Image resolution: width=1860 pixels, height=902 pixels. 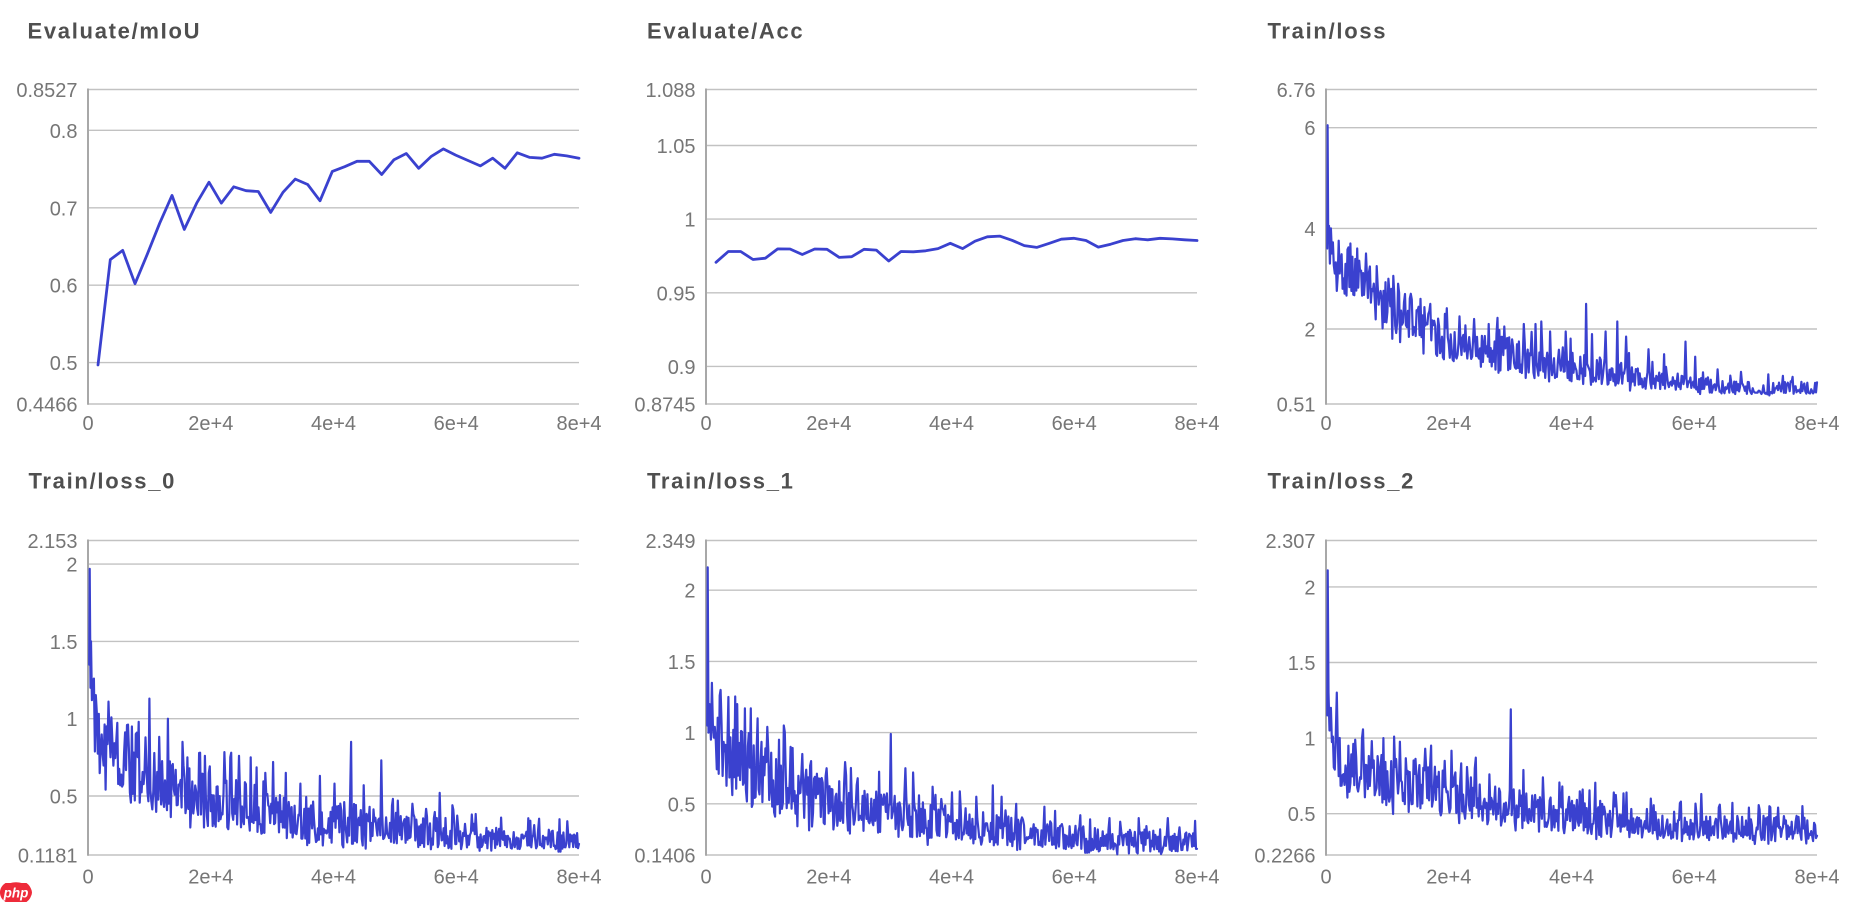 I want to click on svg-text: 0.4466, so click(x=46, y=406).